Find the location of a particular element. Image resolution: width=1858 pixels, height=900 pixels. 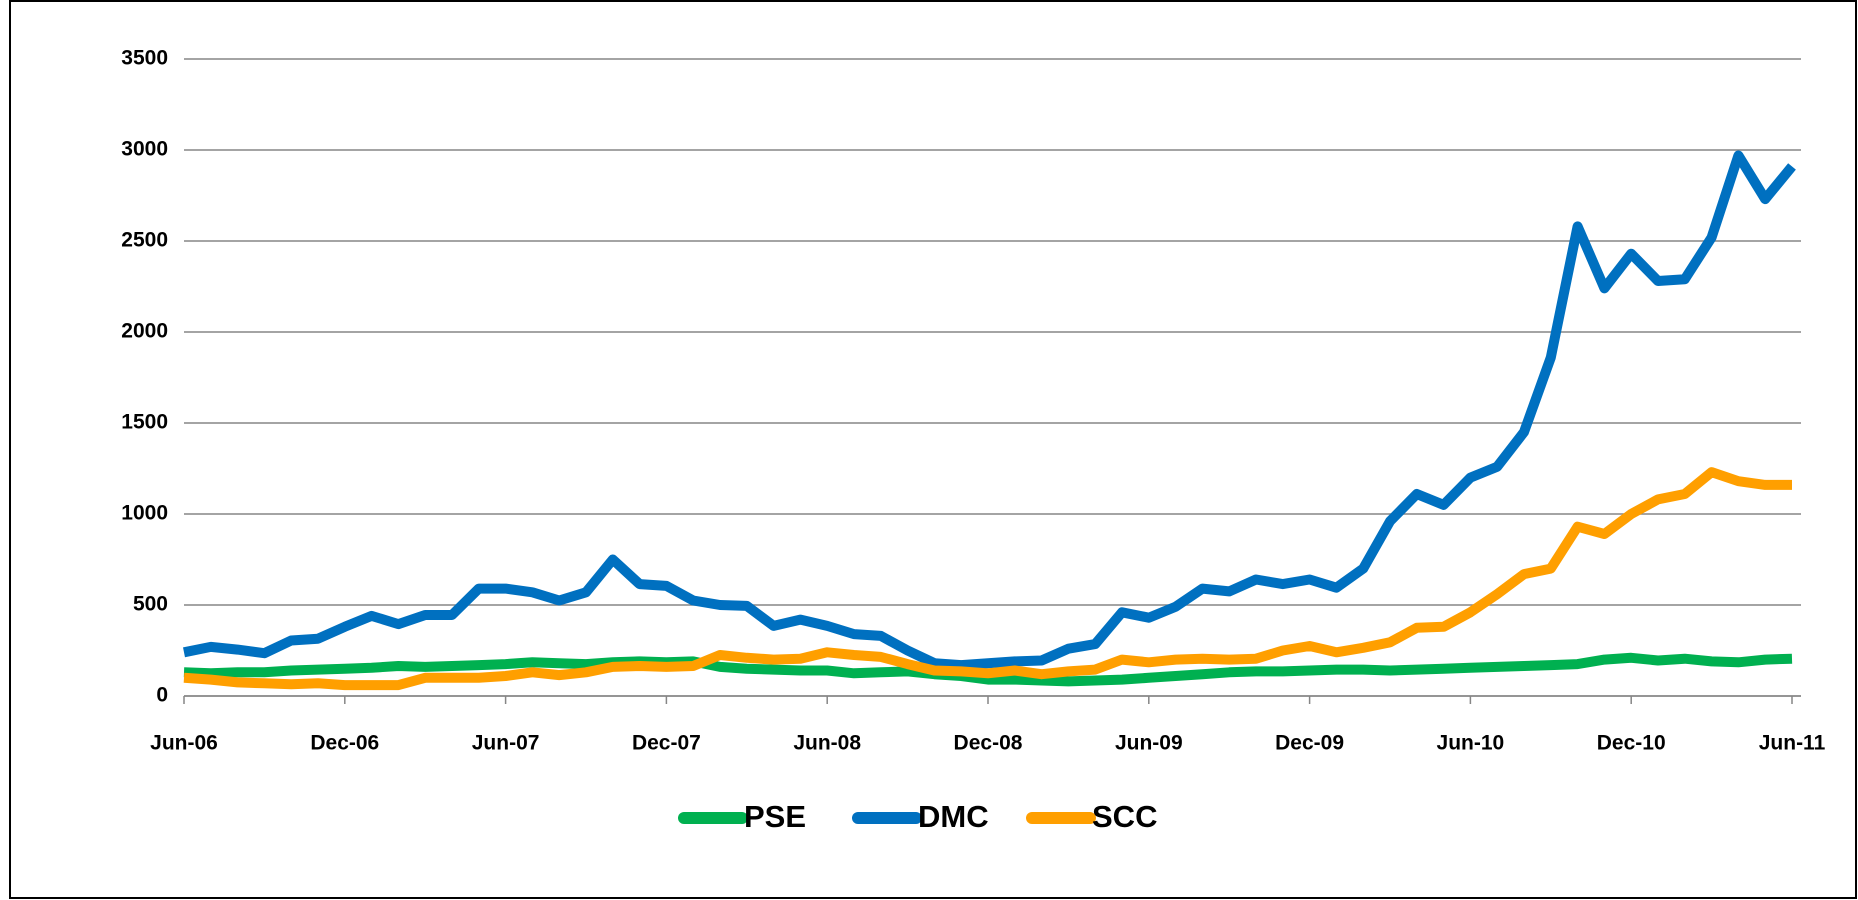

legend: PSE DMC SCC is located at coordinates (917, 816).